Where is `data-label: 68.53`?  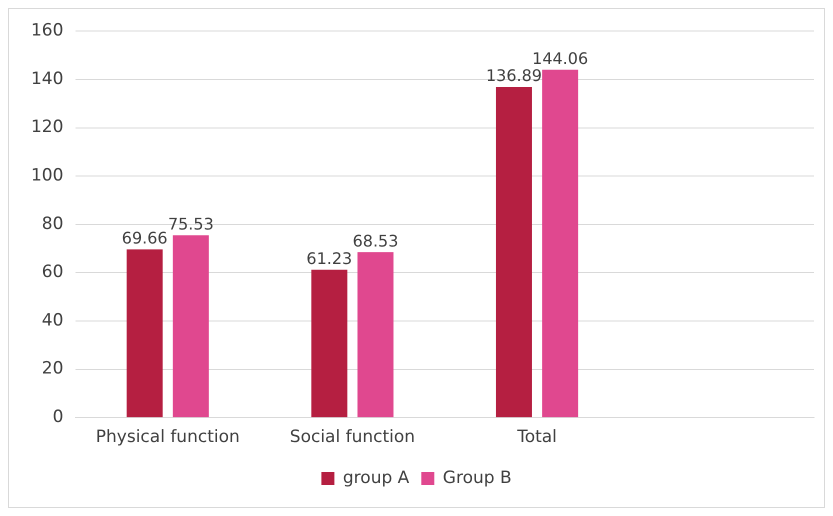
data-label: 68.53 is located at coordinates (375, 240).